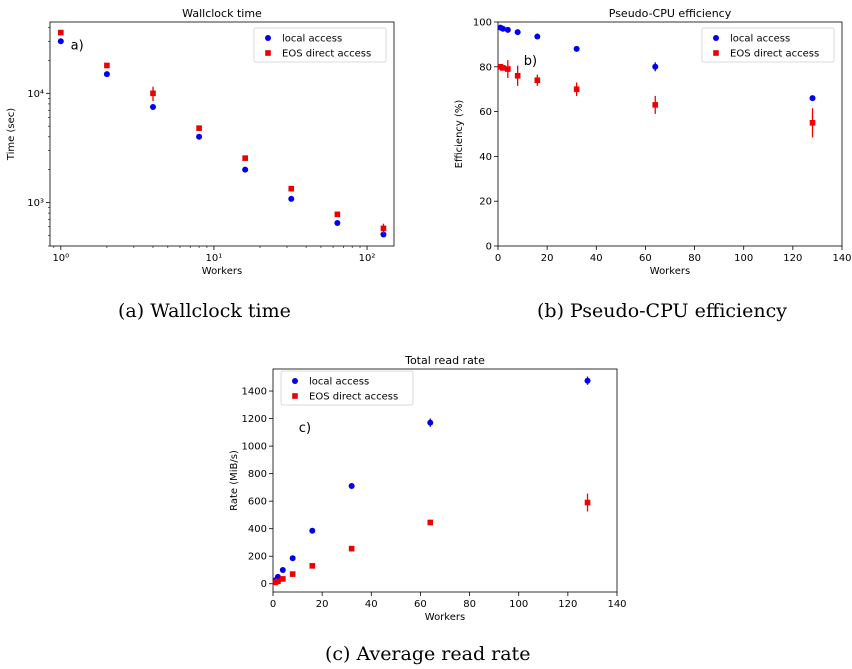 The width and height of the screenshot is (852, 669). I want to click on x-tick-label: 60, so click(645, 258).